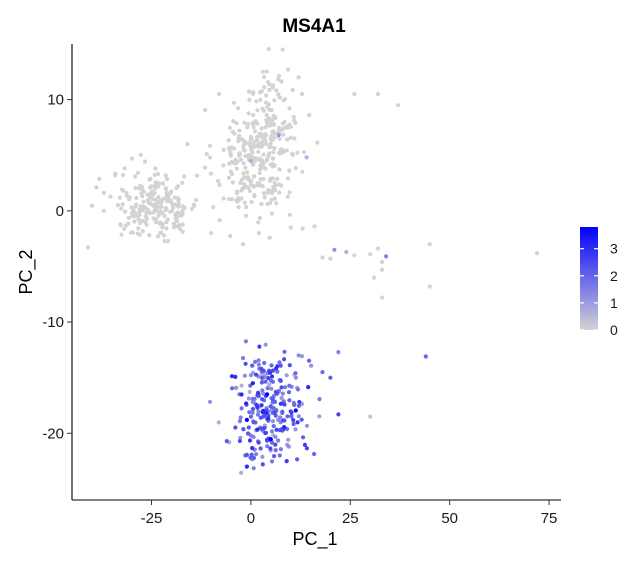 The image size is (635, 565). Describe the element at coordinates (251, 518) in the screenshot. I see `x-tick-label: 0` at that location.